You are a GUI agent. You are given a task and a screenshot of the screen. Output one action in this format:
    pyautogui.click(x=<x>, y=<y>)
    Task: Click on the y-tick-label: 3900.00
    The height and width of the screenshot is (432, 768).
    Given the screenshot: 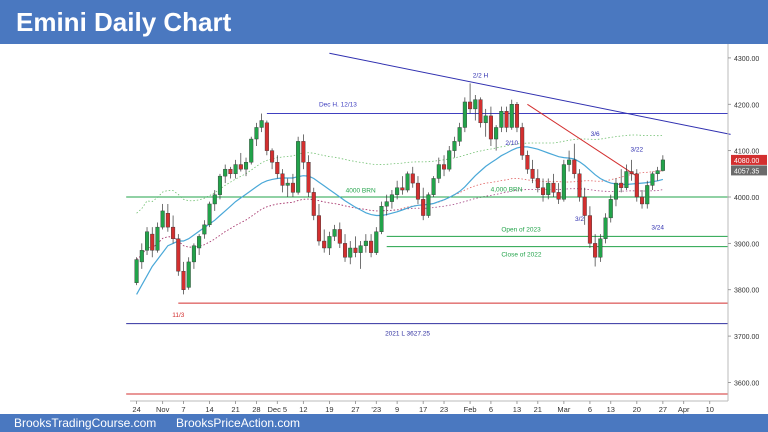 What is the action you would take?
    pyautogui.click(x=746, y=244)
    